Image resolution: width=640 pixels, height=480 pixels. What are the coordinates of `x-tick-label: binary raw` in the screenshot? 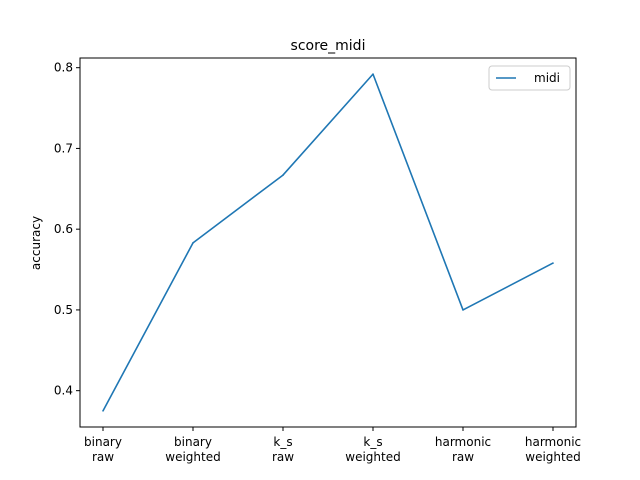 It's located at (103, 449).